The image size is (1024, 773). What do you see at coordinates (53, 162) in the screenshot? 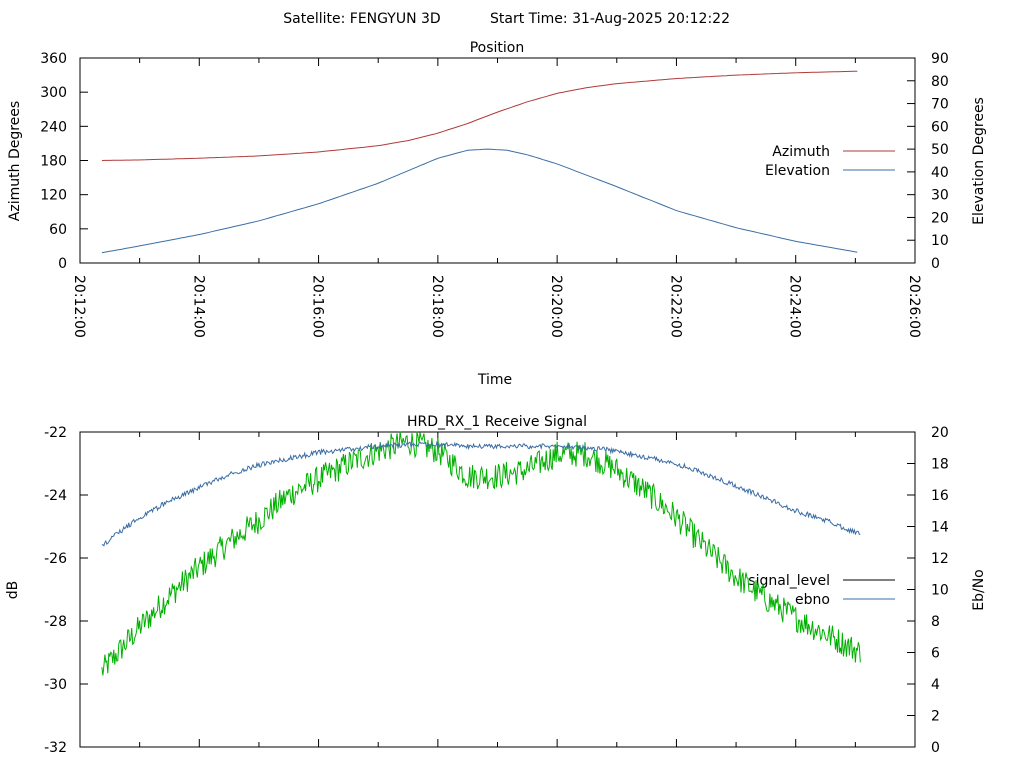
I see `position-y-tick-label: 180` at bounding box center [53, 162].